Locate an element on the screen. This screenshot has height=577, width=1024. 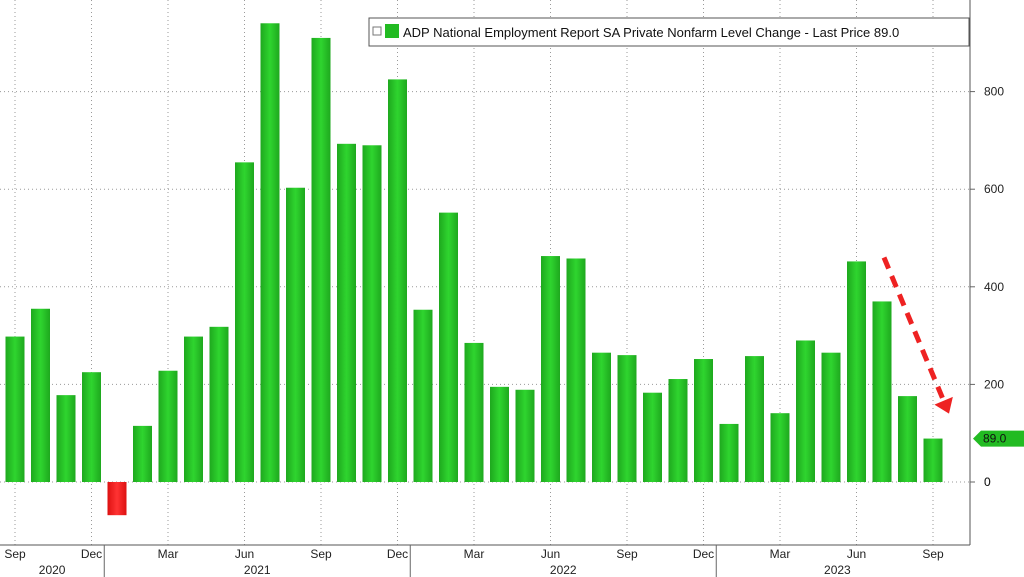
y-tick-label: 800 is located at coordinates (994, 92).